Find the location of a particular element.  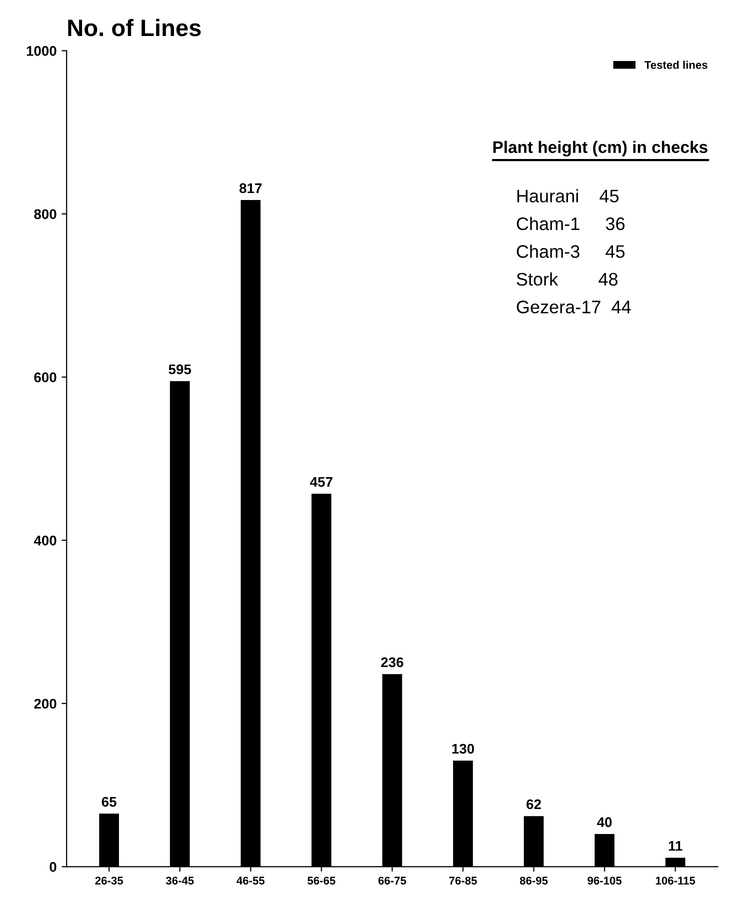

data-label: 65 is located at coordinates (109, 801).